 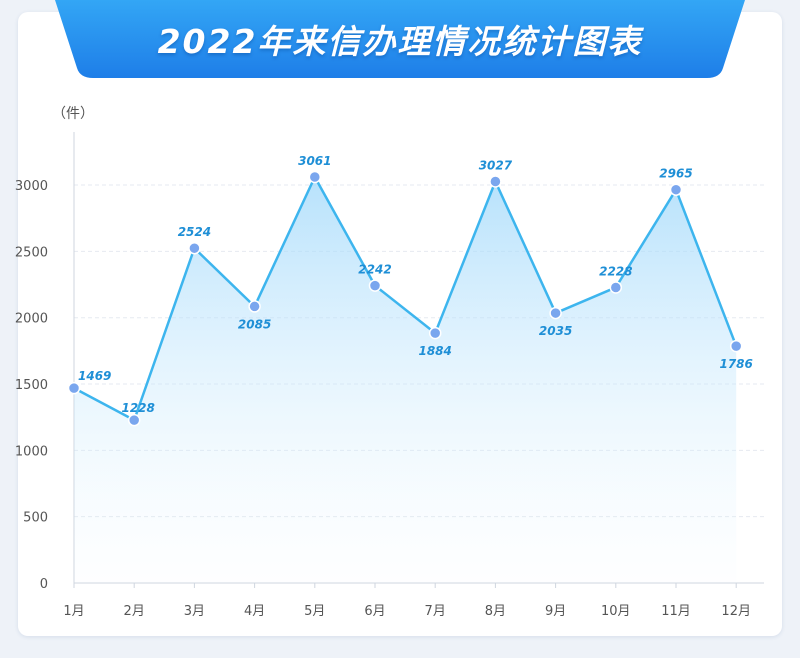 I want to click on x-tick-label: 9月, so click(x=555, y=611).